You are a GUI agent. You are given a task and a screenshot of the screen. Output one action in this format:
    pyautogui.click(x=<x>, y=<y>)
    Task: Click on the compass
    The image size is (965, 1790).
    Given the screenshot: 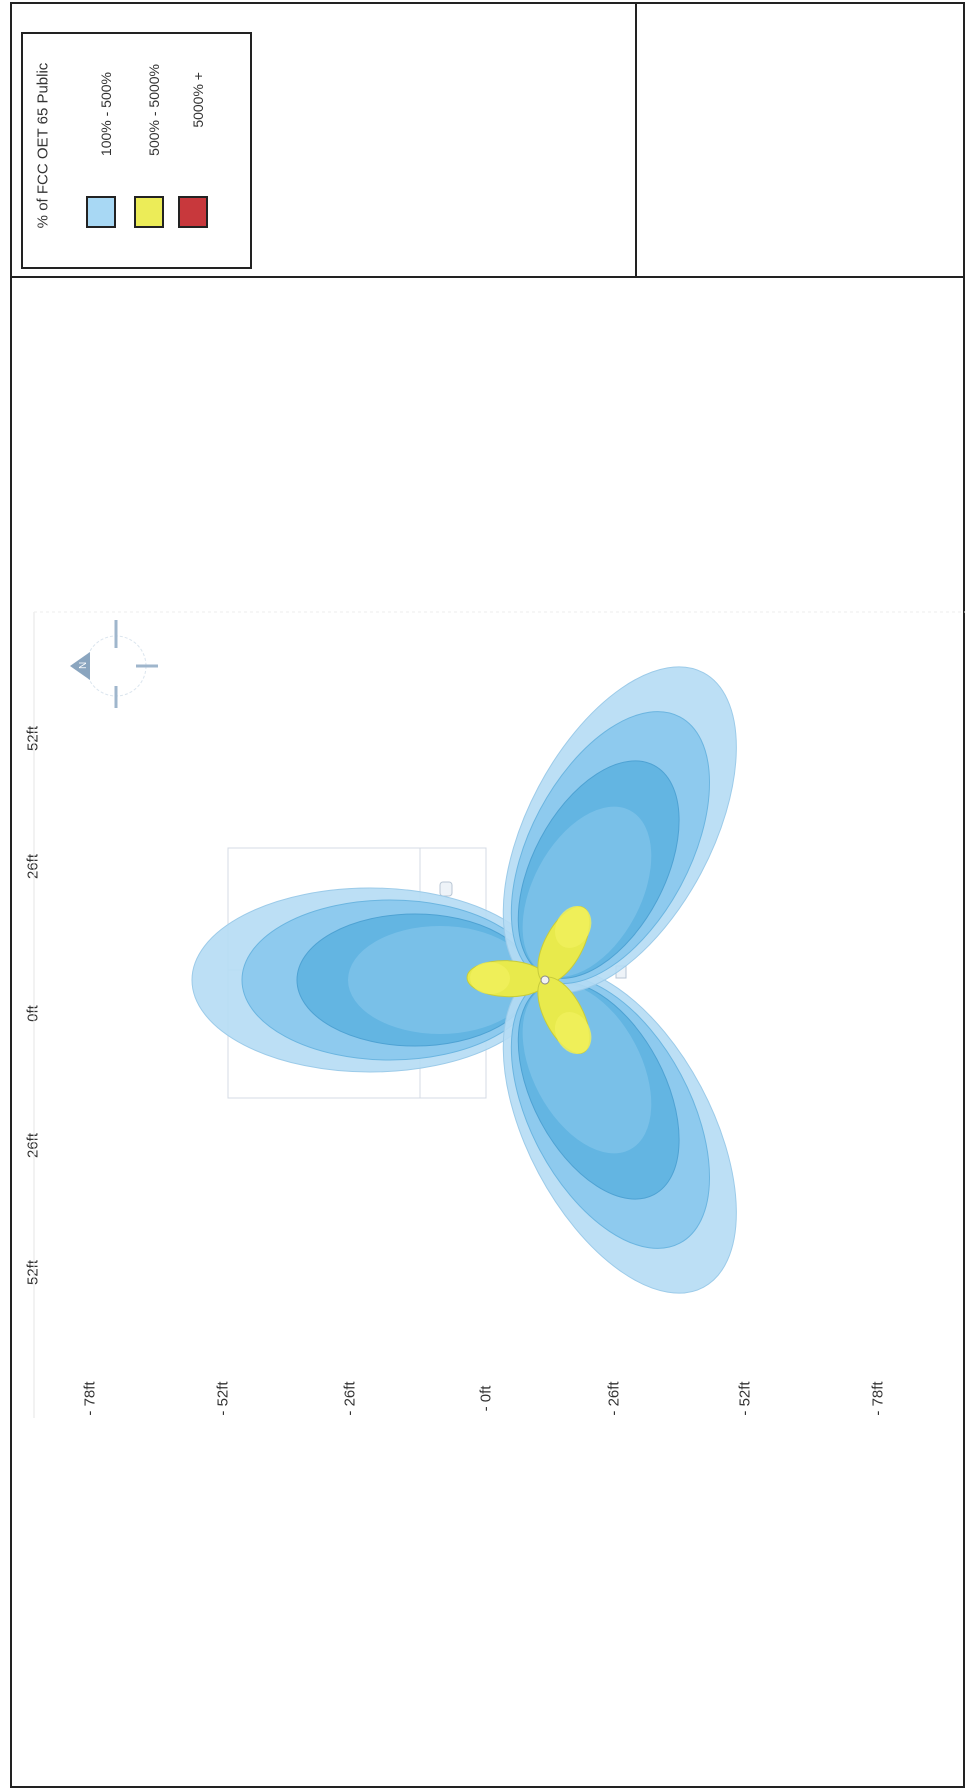 What is the action you would take?
    pyautogui.click(x=121, y=664)
    